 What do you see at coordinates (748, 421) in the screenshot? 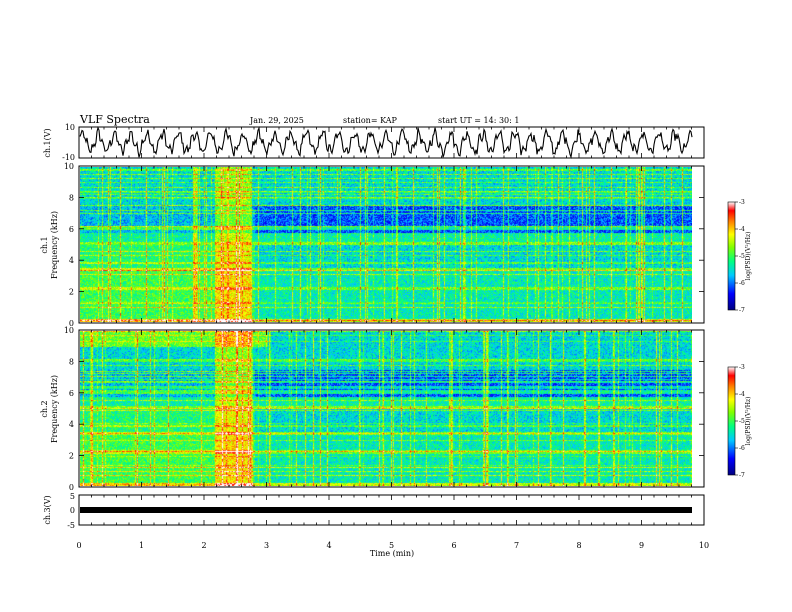
I see `ch2-colorbar-label: log(PSD)(V²/Hz)` at bounding box center [748, 421].